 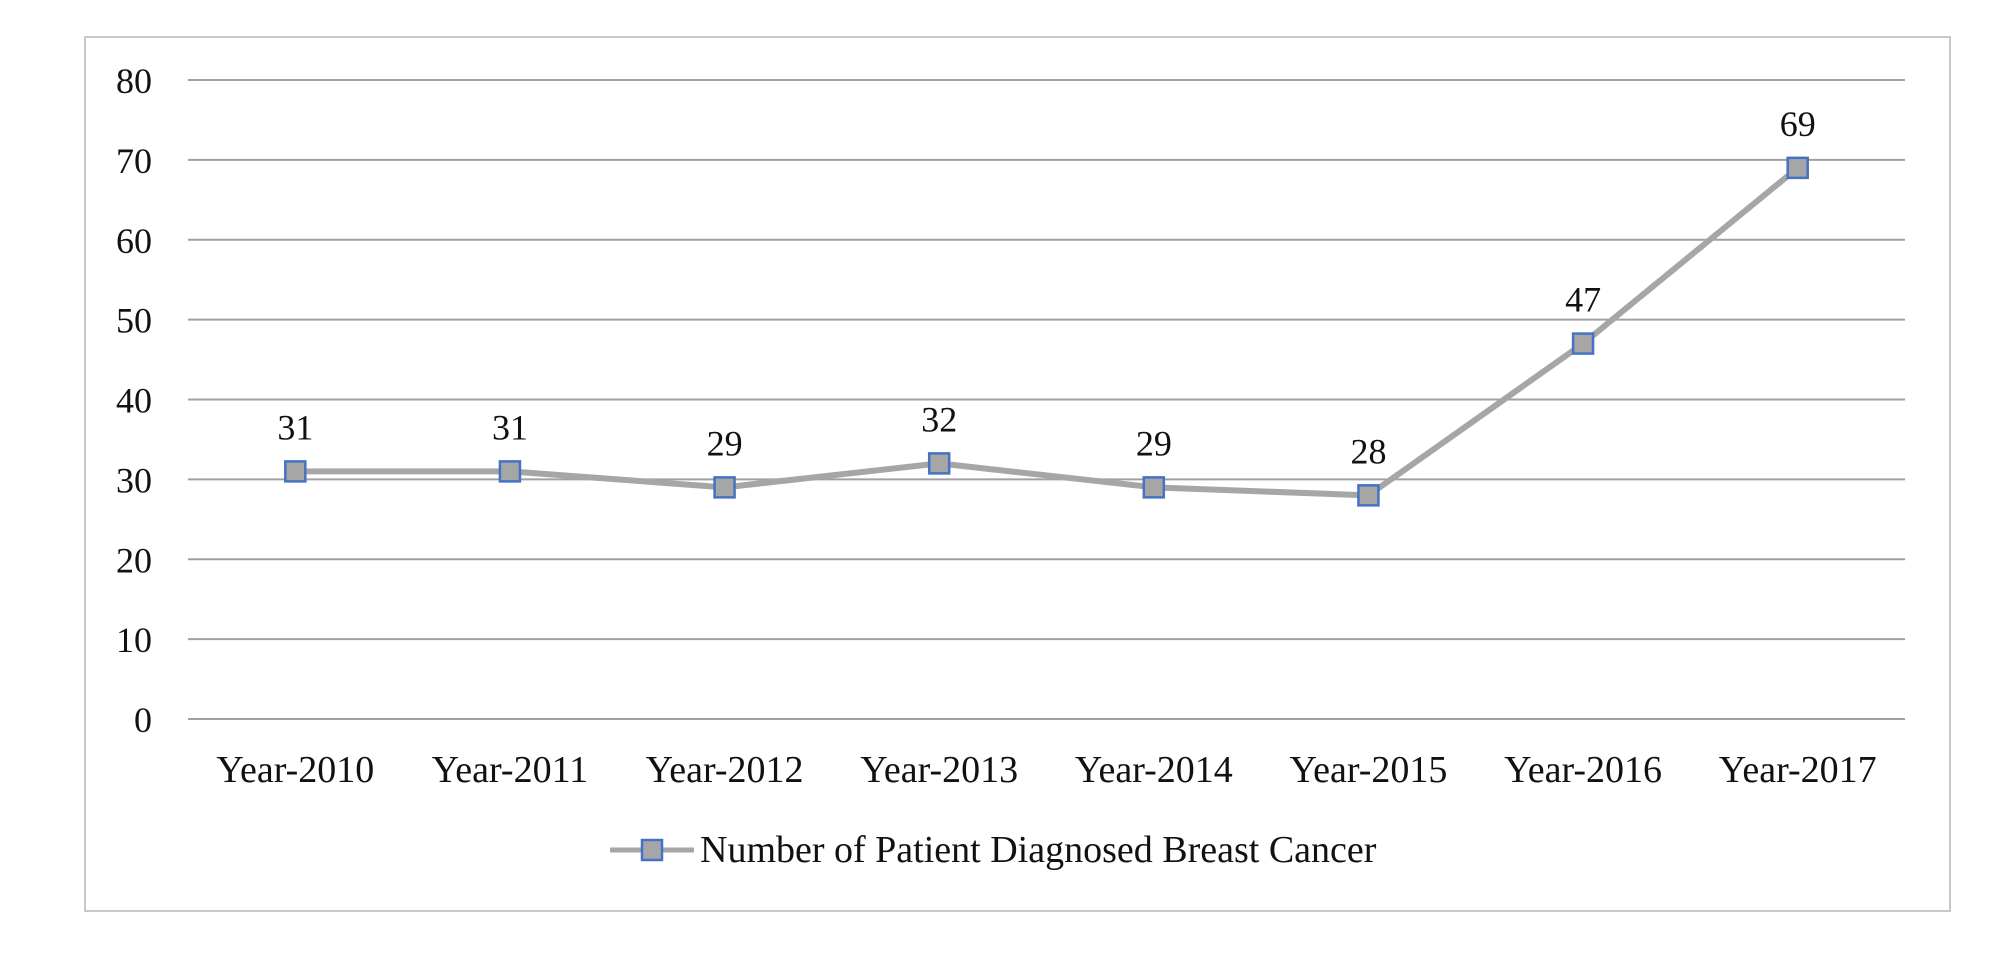 What do you see at coordinates (652, 850) in the screenshot?
I see `legend-marker-swatch` at bounding box center [652, 850].